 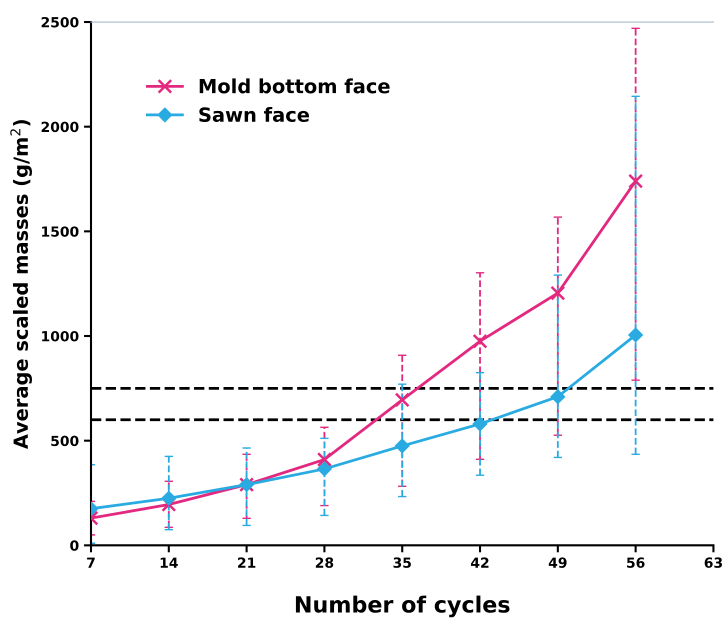 What do you see at coordinates (403, 607) in the screenshot?
I see `x-axis-title: Number of cycles` at bounding box center [403, 607].